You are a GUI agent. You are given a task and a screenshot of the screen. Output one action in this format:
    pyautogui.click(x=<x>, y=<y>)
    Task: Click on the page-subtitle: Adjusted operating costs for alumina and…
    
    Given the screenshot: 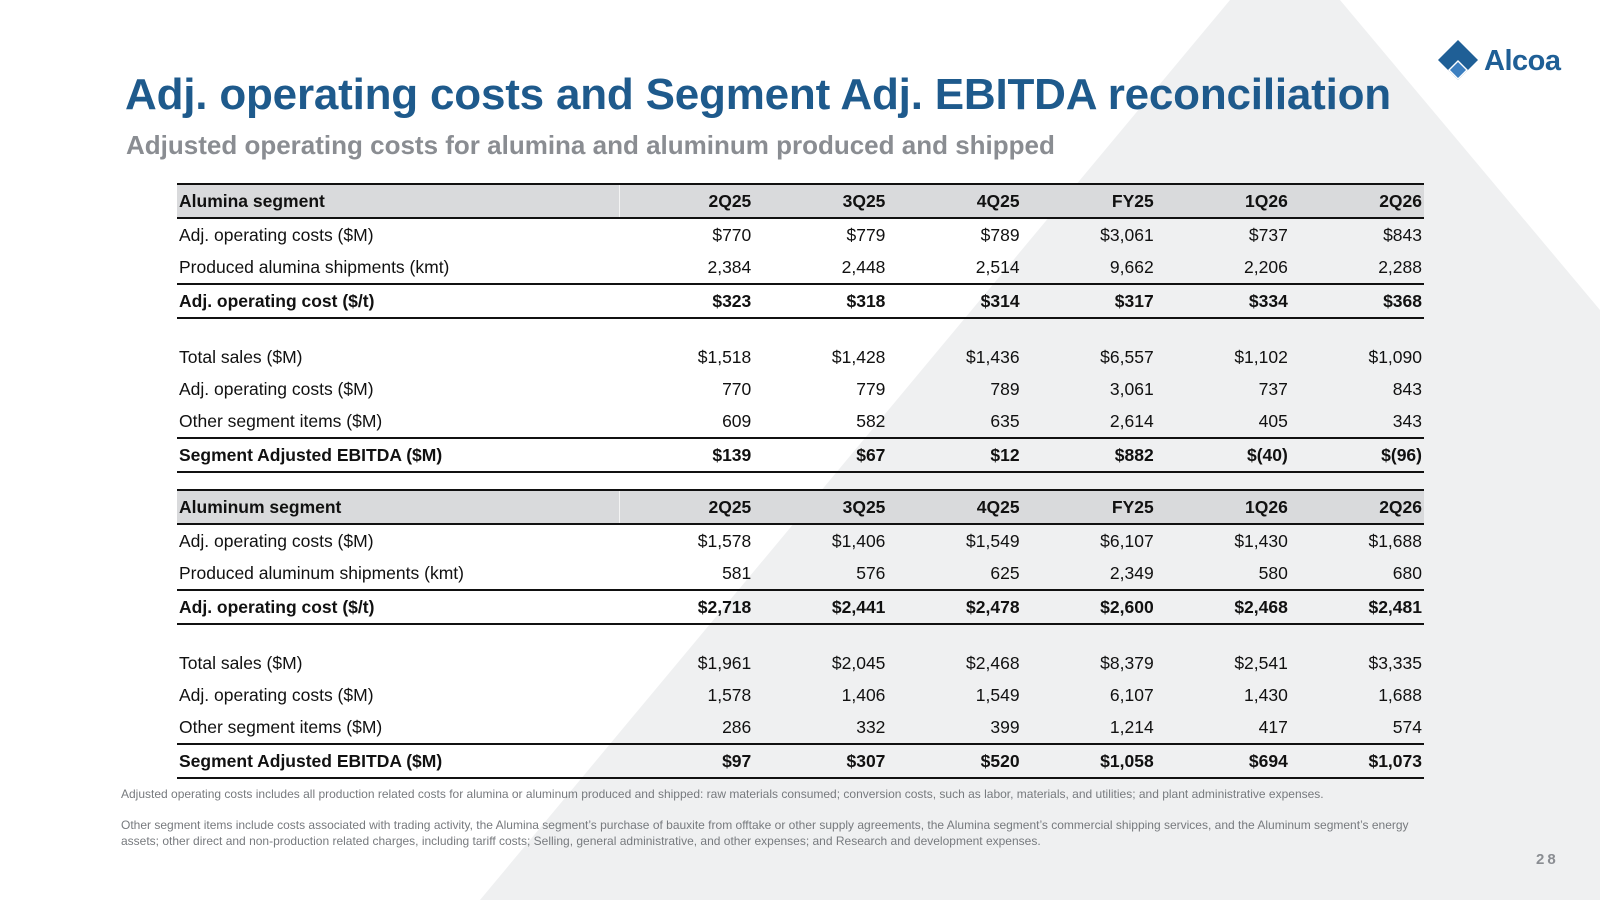 What is the action you would take?
    pyautogui.click(x=590, y=145)
    